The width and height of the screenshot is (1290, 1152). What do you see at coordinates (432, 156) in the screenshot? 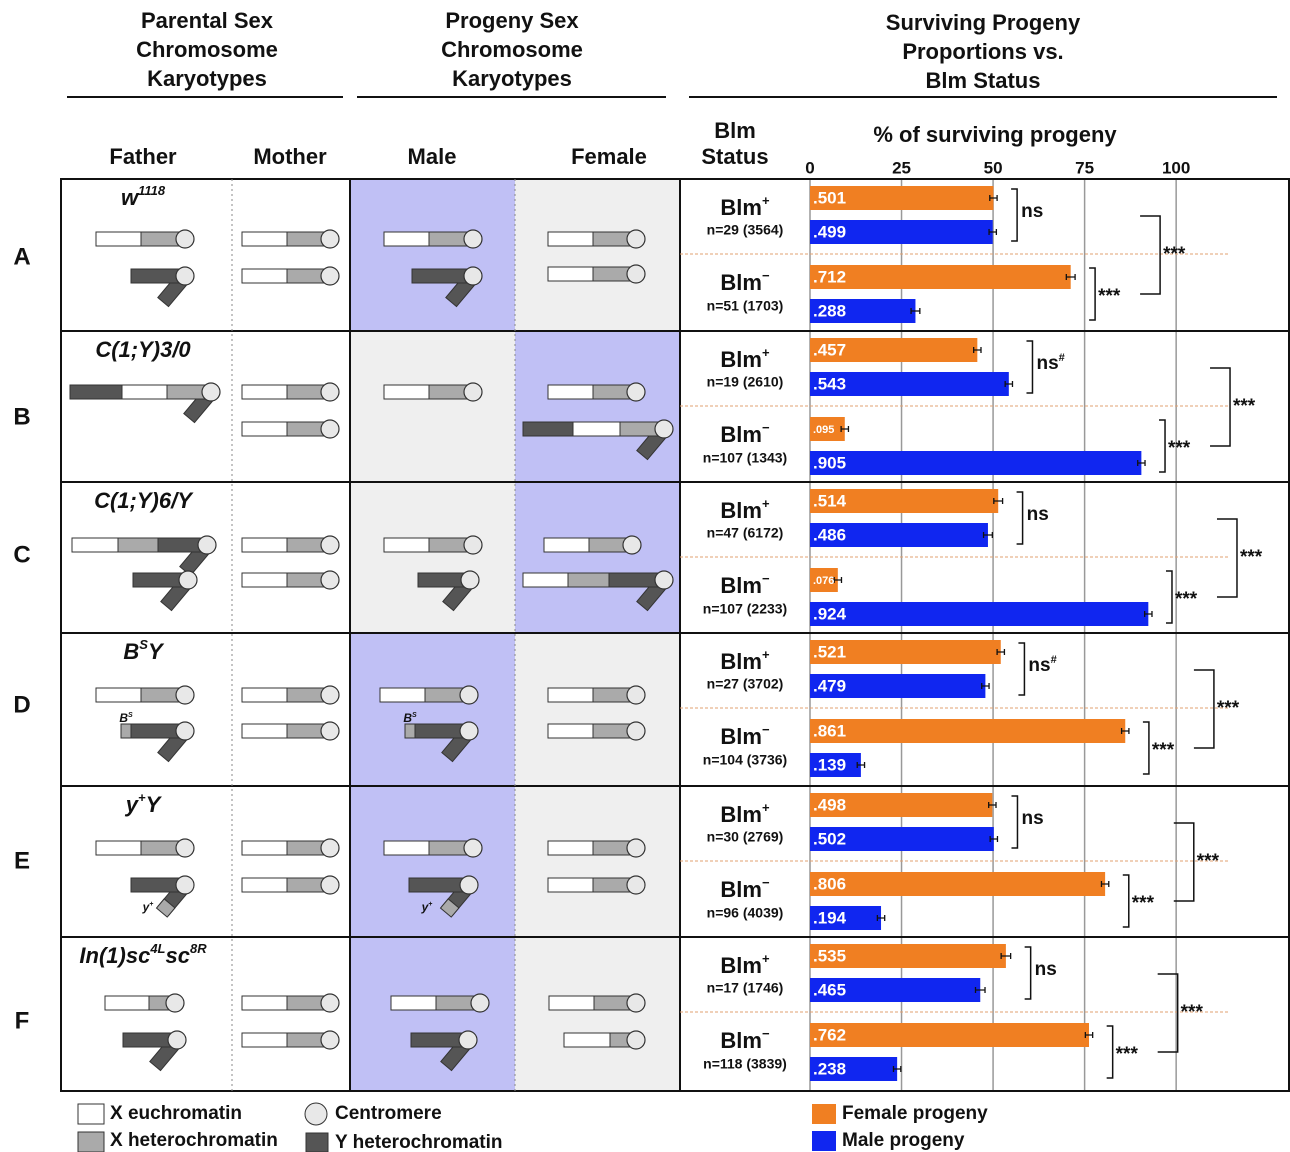
I see `column-header: Male` at bounding box center [432, 156].